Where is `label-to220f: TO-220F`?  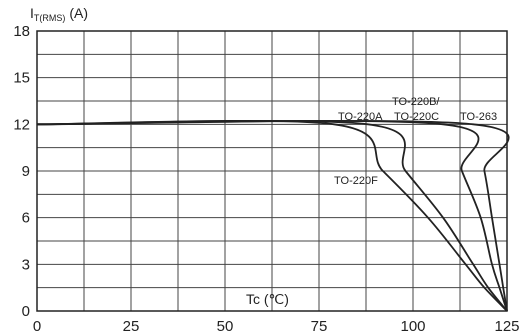 label-to220f: TO-220F is located at coordinates (356, 181).